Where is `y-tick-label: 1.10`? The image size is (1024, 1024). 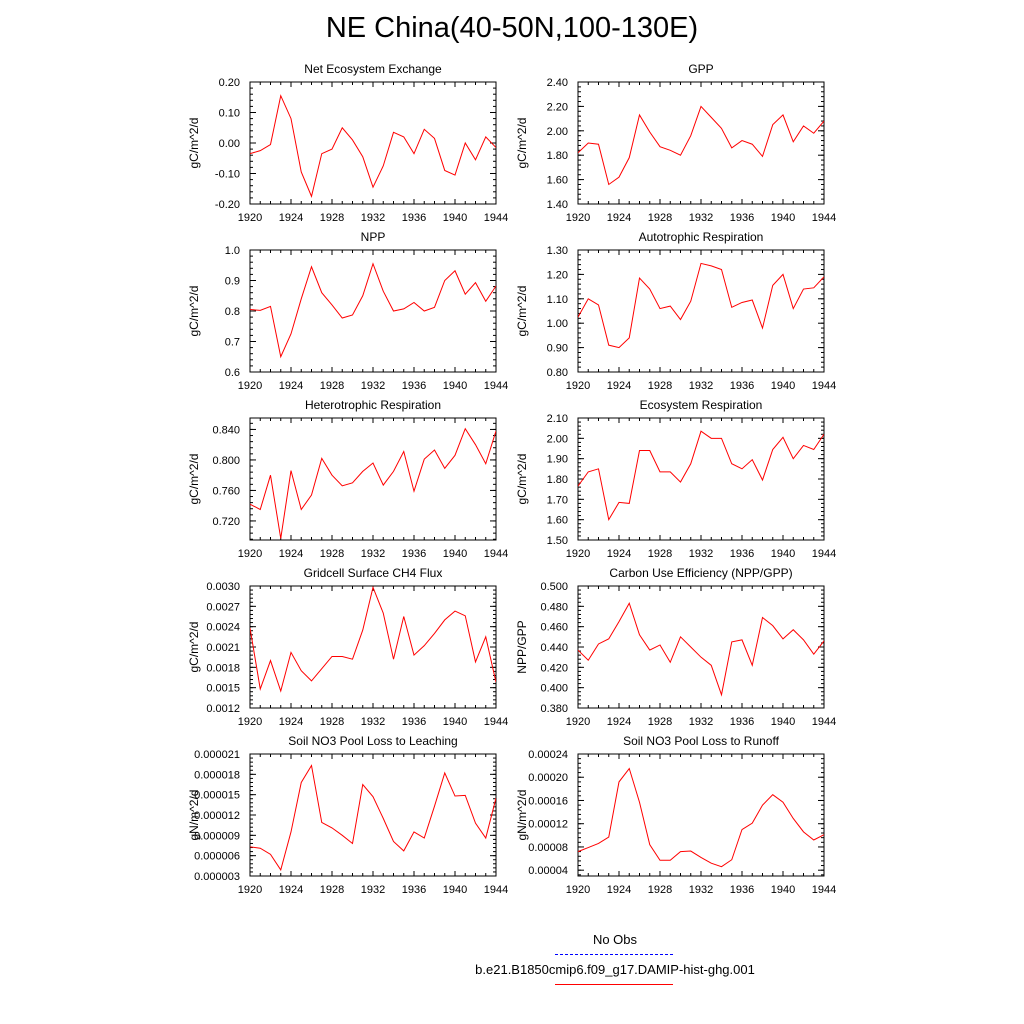 y-tick-label: 1.10 is located at coordinates (557, 300).